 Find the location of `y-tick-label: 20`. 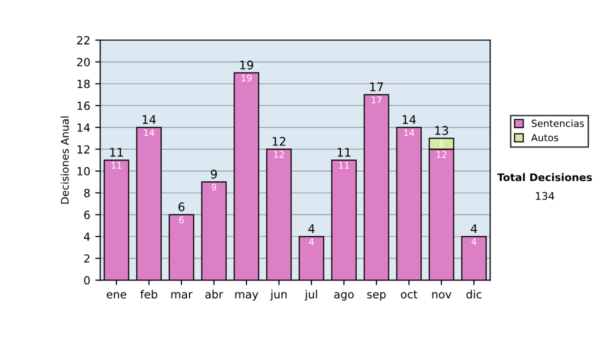

y-tick-label: 20 is located at coordinates (83, 62).